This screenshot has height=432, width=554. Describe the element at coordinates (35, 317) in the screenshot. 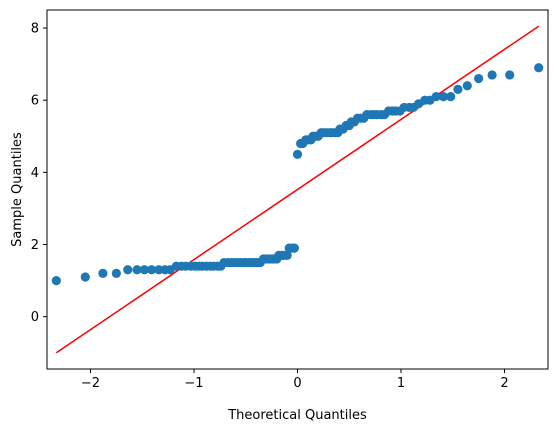

I see `y-tick-label: 0` at that location.